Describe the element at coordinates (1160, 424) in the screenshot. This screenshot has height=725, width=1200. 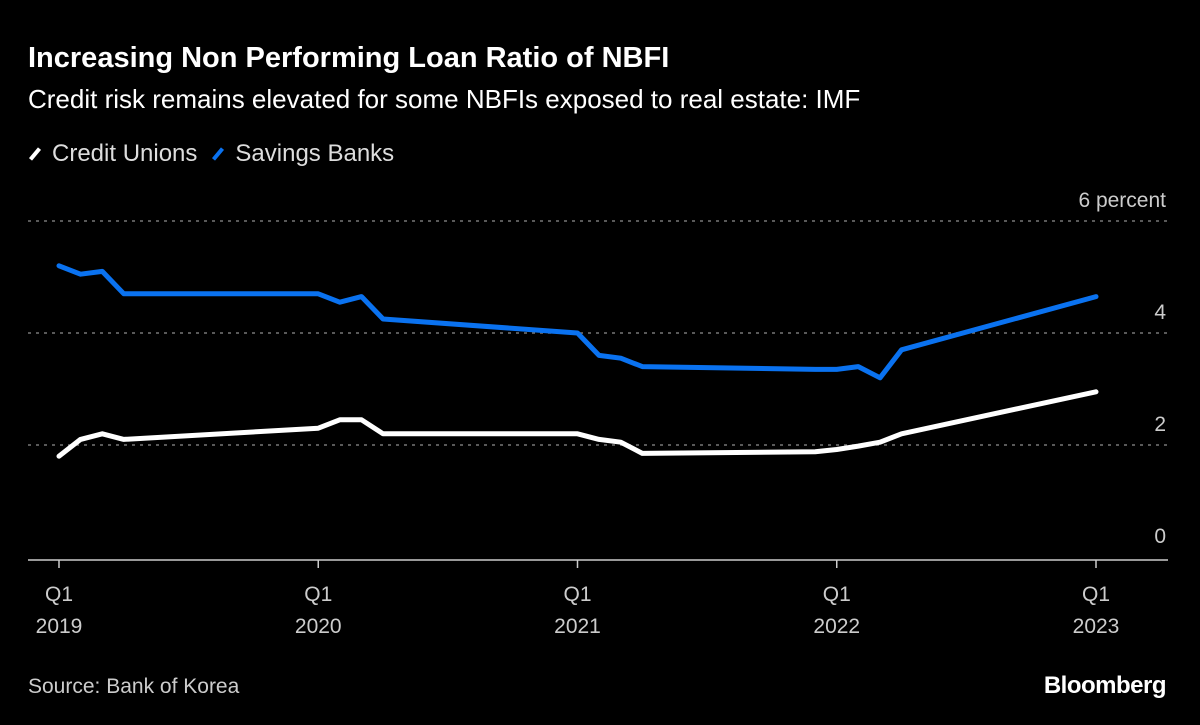
I see `y-tick-label: 2` at that location.